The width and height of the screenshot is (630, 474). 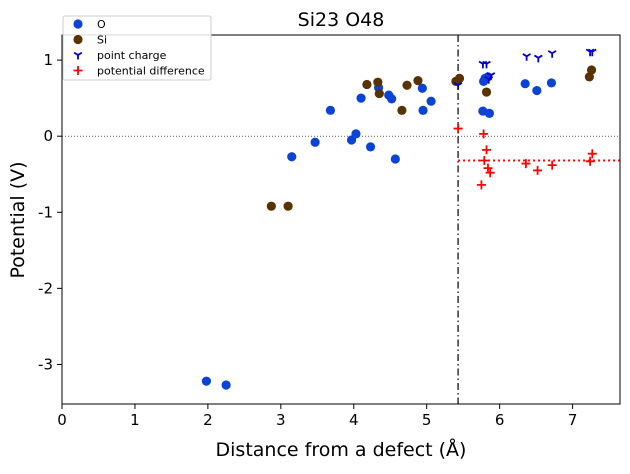 I want to click on y-axis: 1 0 -1 -2 -3, so click(x=50, y=212).